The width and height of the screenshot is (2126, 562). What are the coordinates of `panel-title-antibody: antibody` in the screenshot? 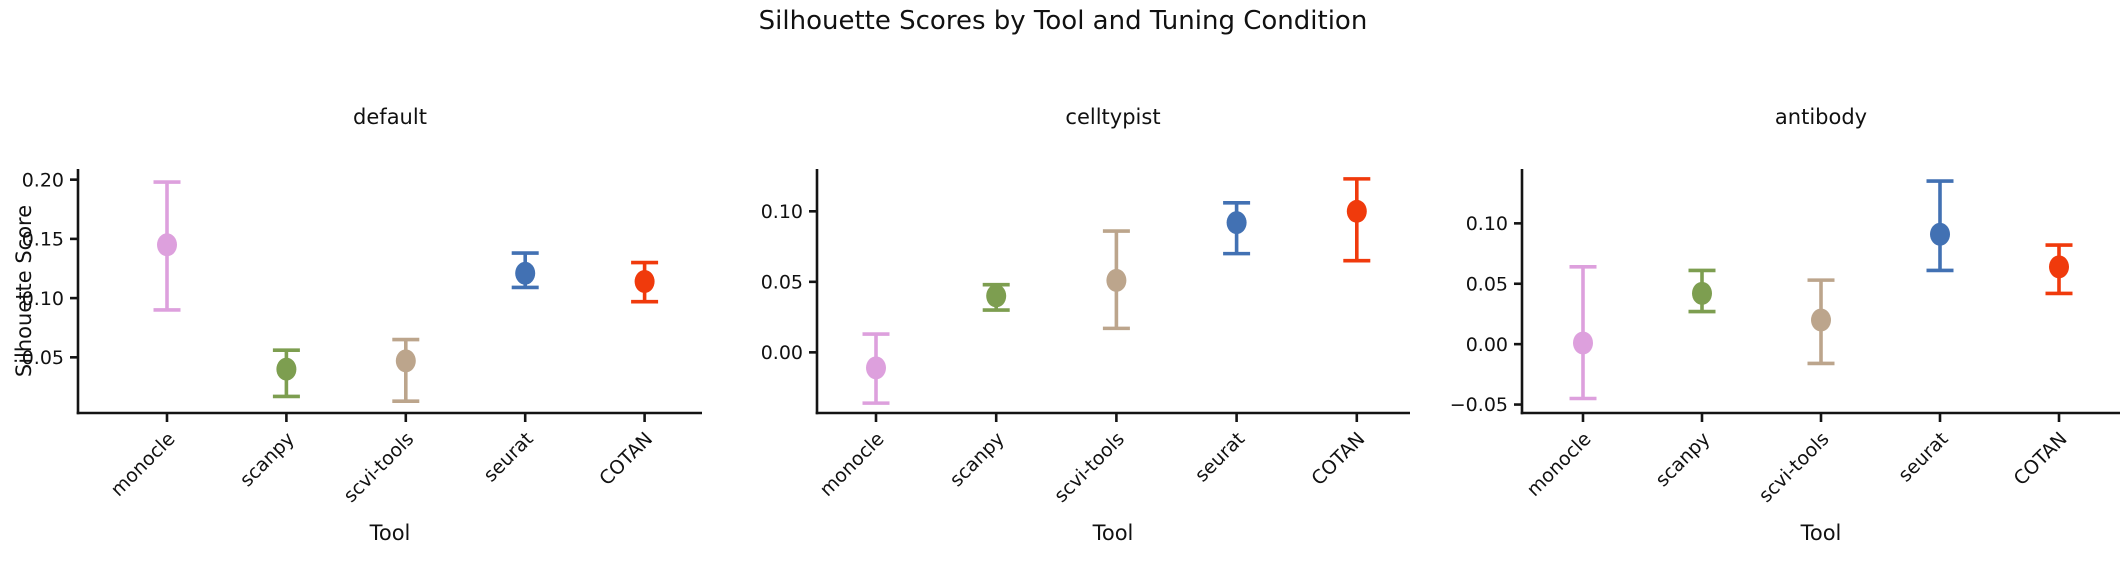 It's located at (1821, 117).